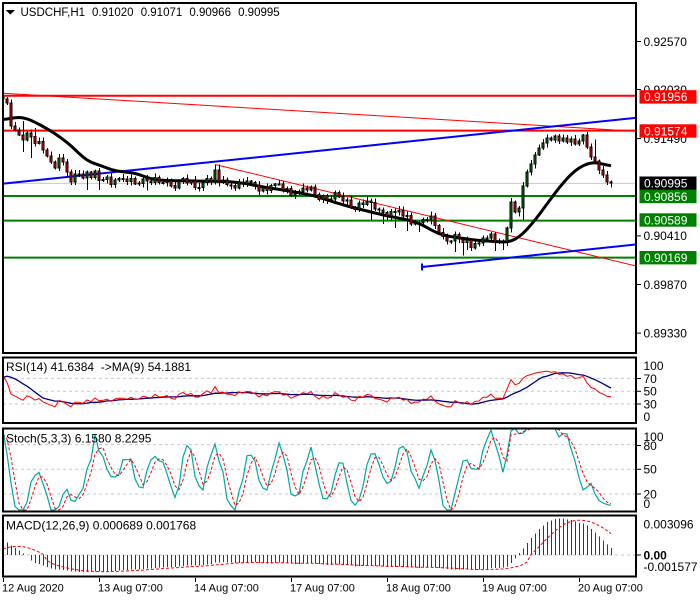  What do you see at coordinates (666, 333) in the screenshot?
I see `svg-text: 0.89330` at bounding box center [666, 333].